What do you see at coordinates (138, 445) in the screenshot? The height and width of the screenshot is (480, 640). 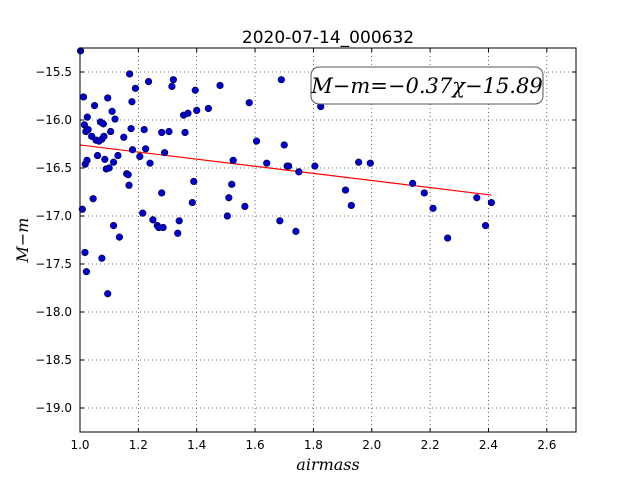 I see `x-tick-label: 1.2` at bounding box center [138, 445].